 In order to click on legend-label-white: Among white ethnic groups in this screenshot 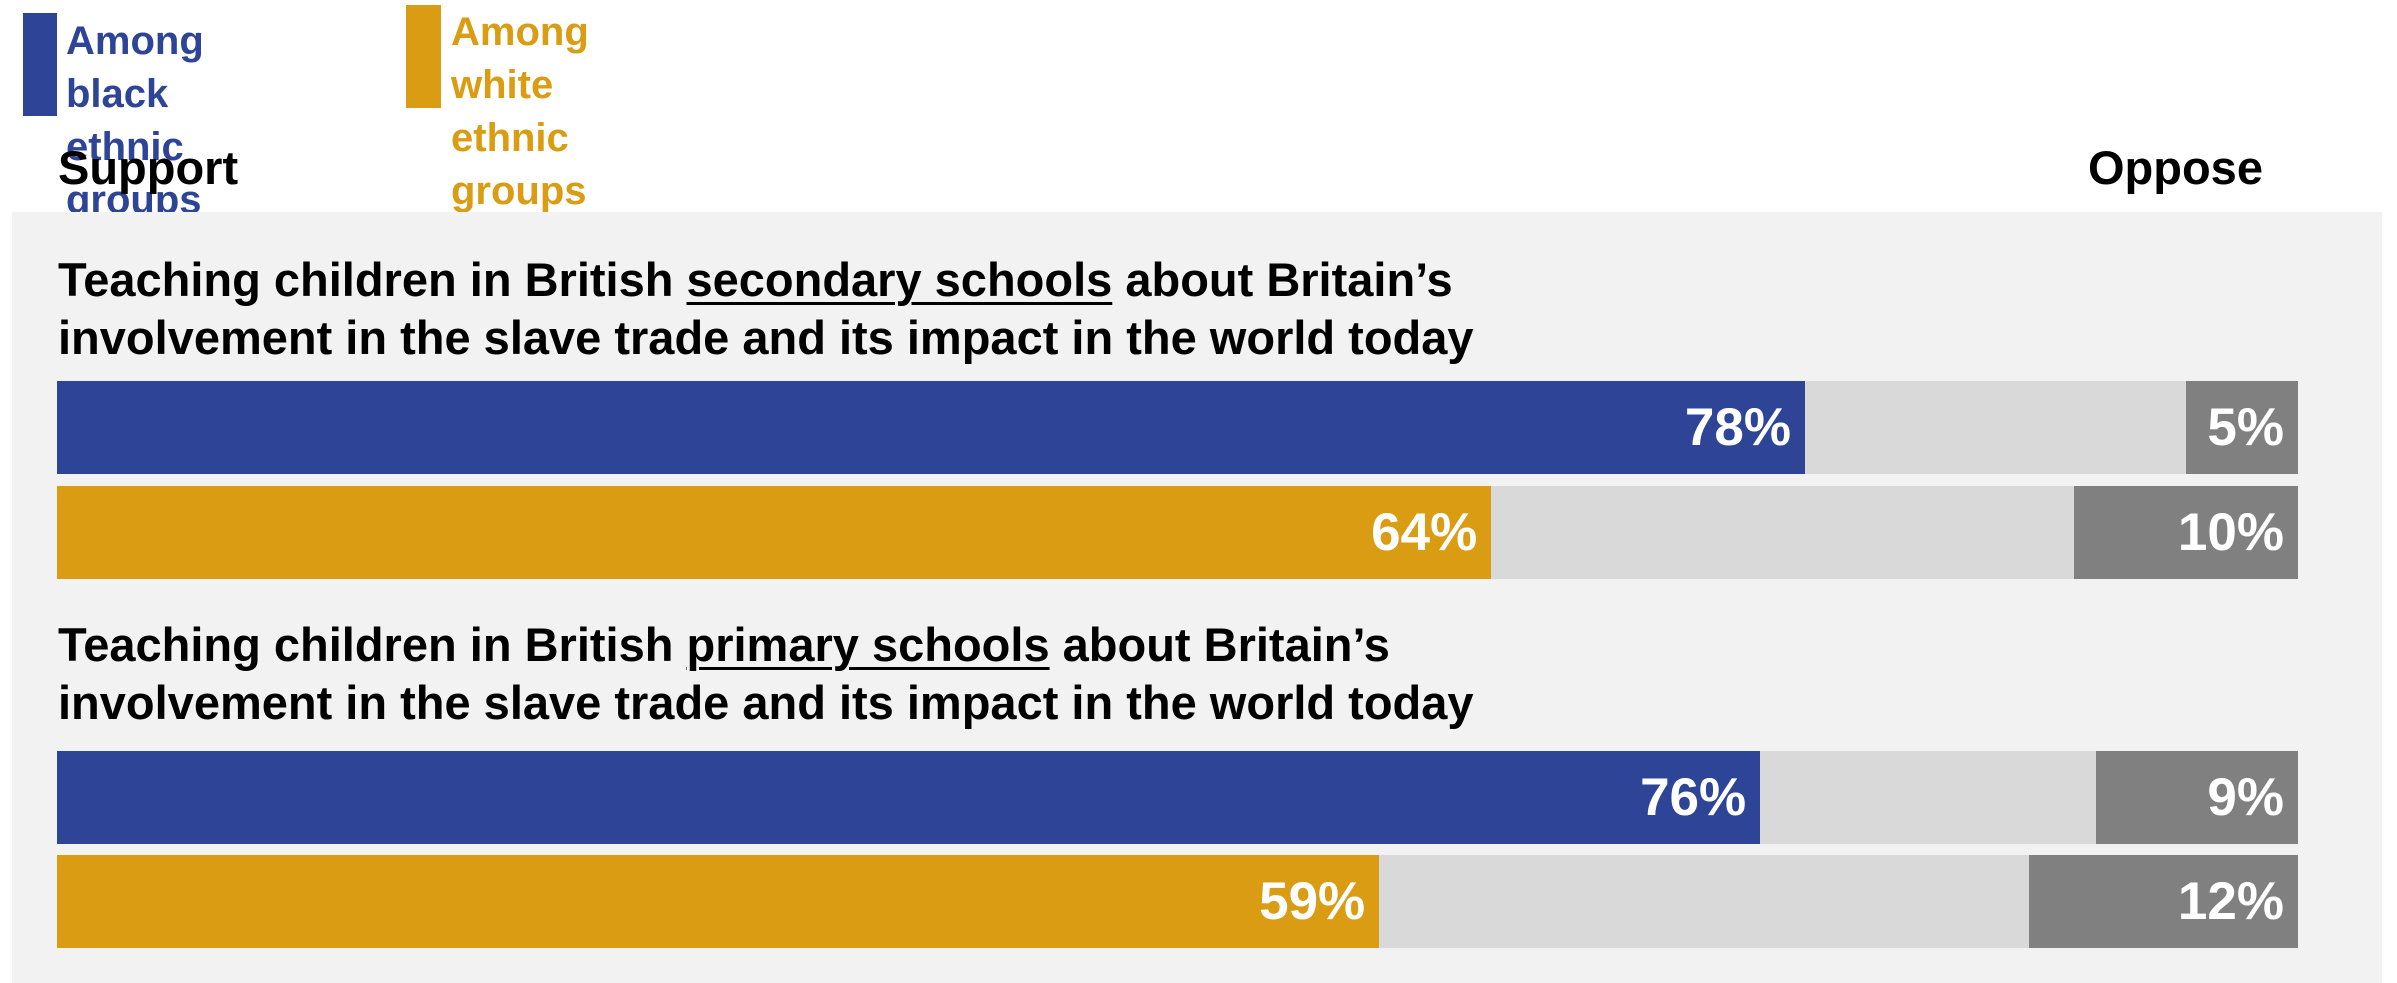, I will do `click(520, 111)`.